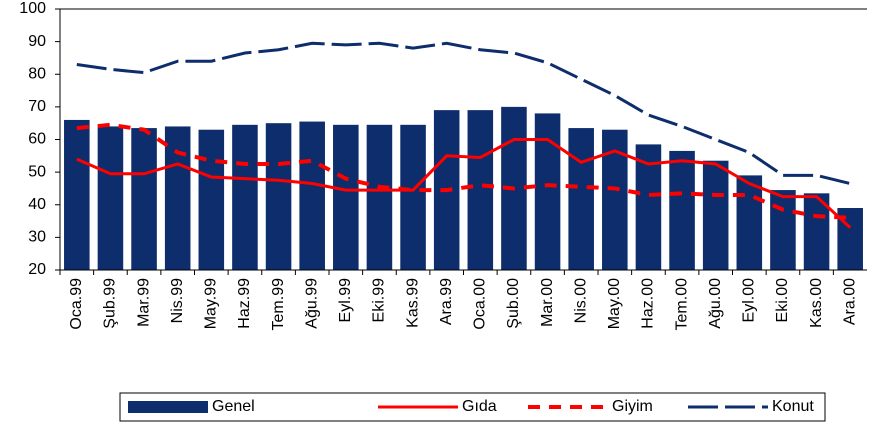 The width and height of the screenshot is (869, 430). Describe the element at coordinates (849, 301) in the screenshot. I see `x-tick-label: Ara.00` at that location.